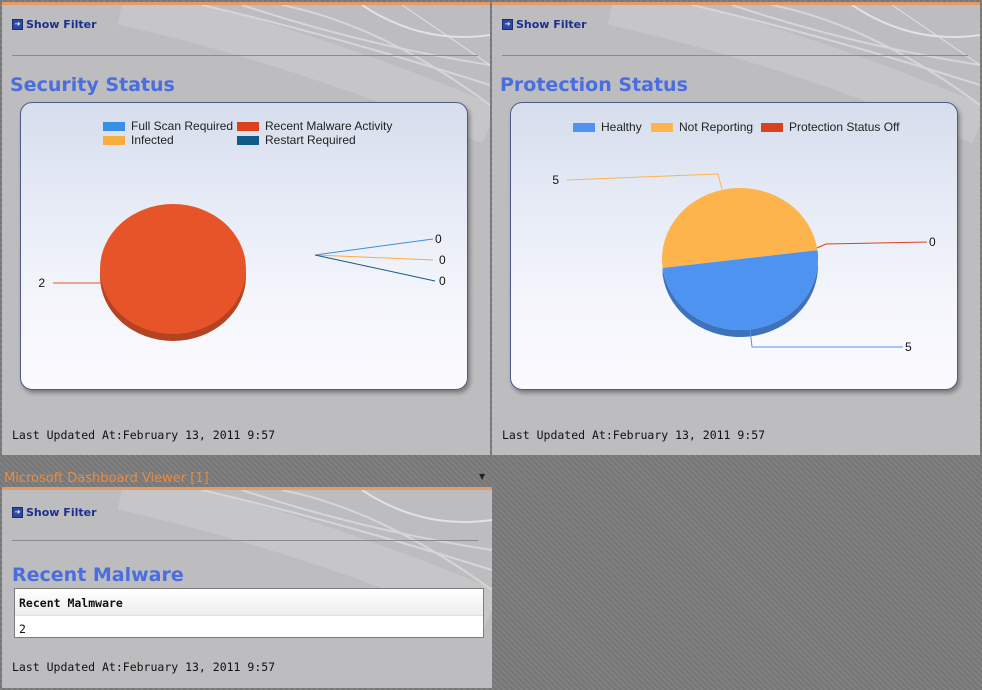  I want to click on legend-item: Protection Status Off, so click(830, 127).